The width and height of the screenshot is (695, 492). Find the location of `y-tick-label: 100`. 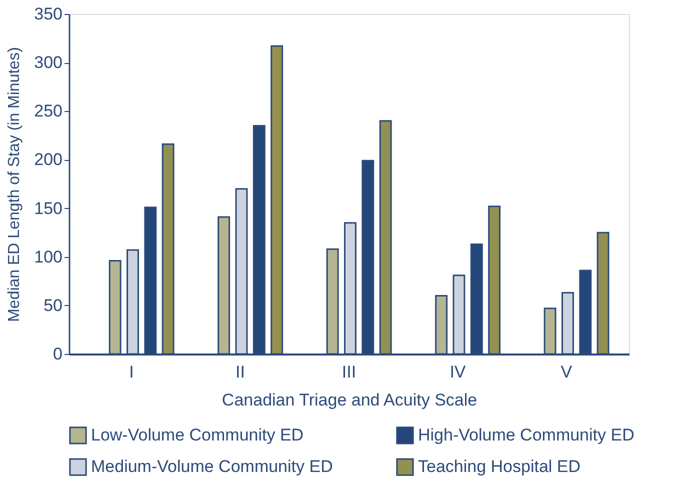

y-tick-label: 100 is located at coordinates (48, 256).